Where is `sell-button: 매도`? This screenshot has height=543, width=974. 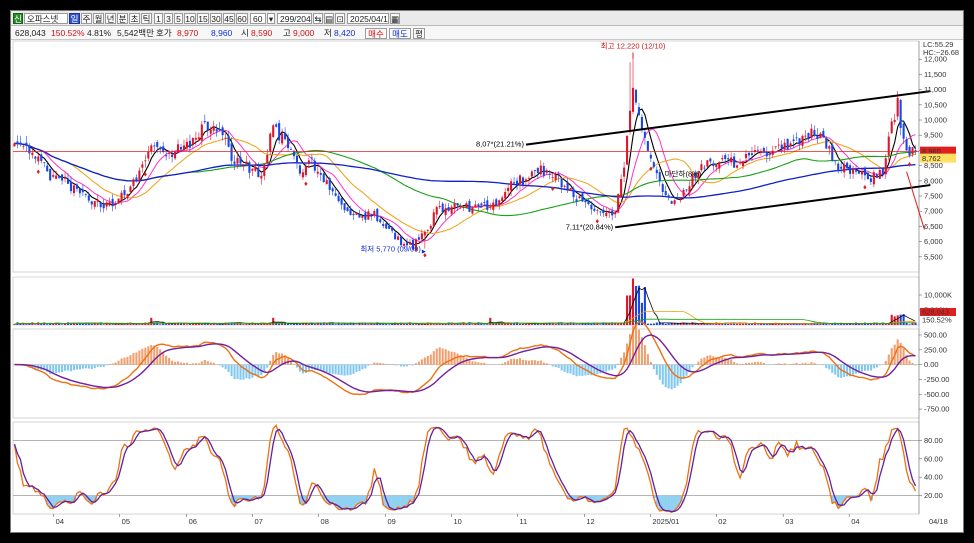
sell-button: 매도 is located at coordinates (400, 33).